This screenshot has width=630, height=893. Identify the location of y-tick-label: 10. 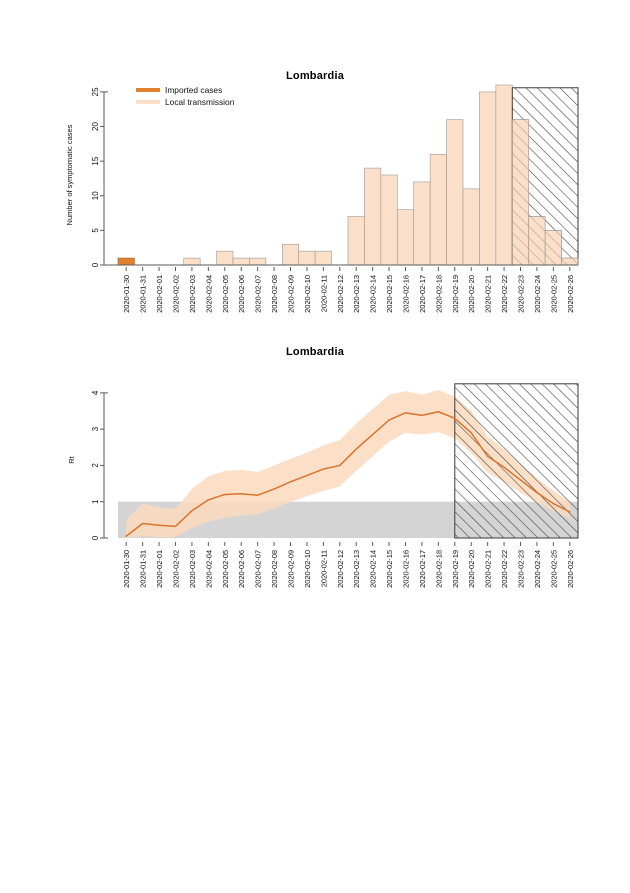
(95, 195).